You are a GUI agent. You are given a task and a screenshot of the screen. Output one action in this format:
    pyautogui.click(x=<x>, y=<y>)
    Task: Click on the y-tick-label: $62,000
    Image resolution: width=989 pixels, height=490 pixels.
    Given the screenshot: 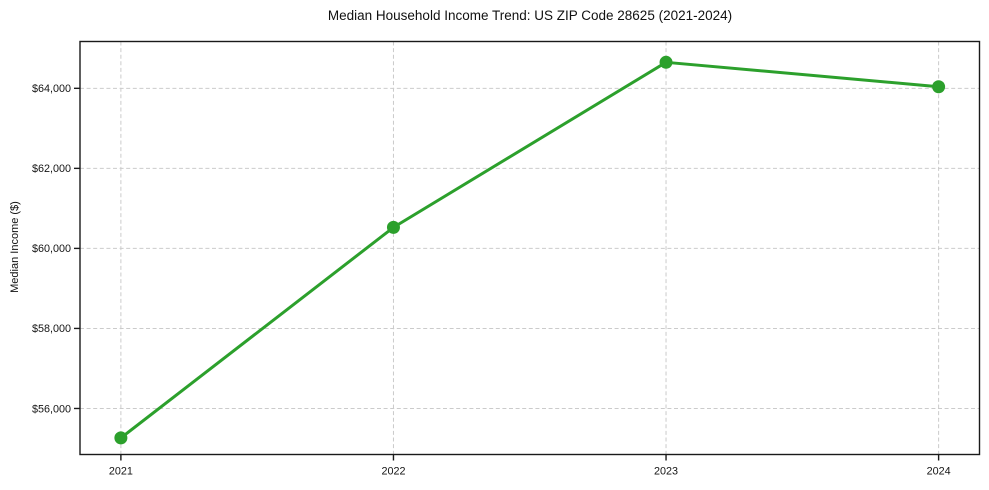 What is the action you would take?
    pyautogui.click(x=51, y=169)
    